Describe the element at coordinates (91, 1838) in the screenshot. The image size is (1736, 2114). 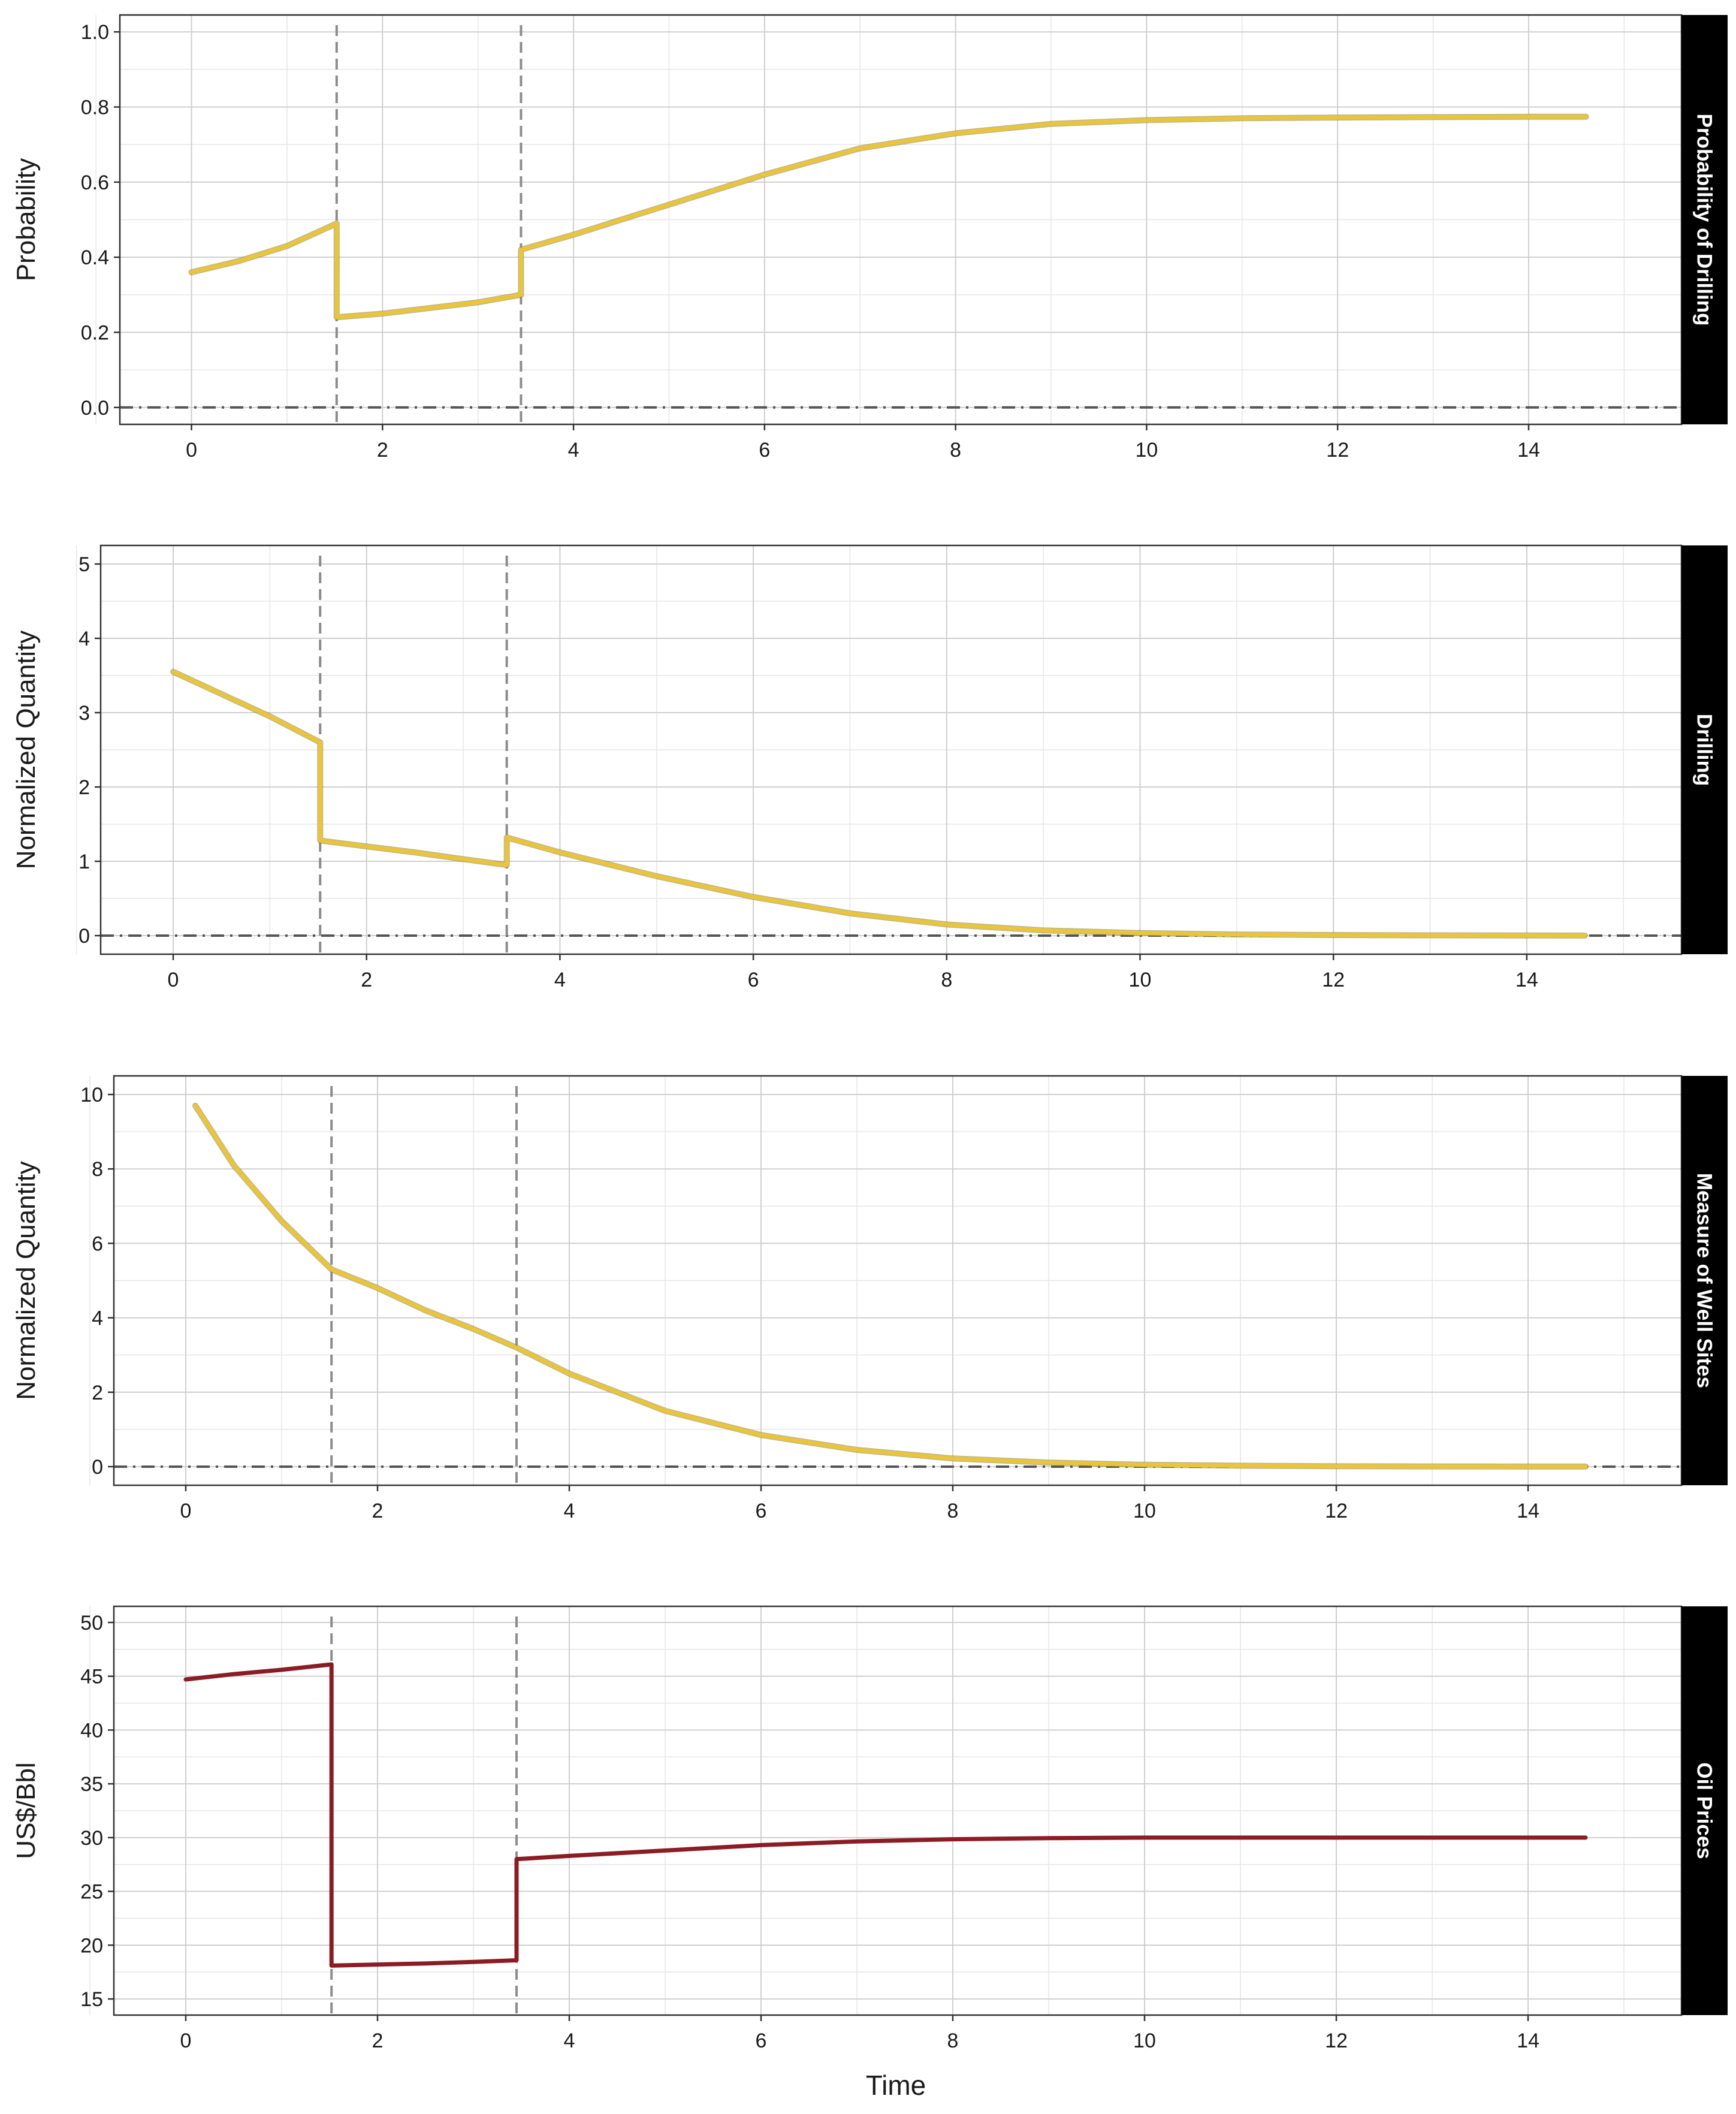
I see `y-tick-label: 30` at that location.